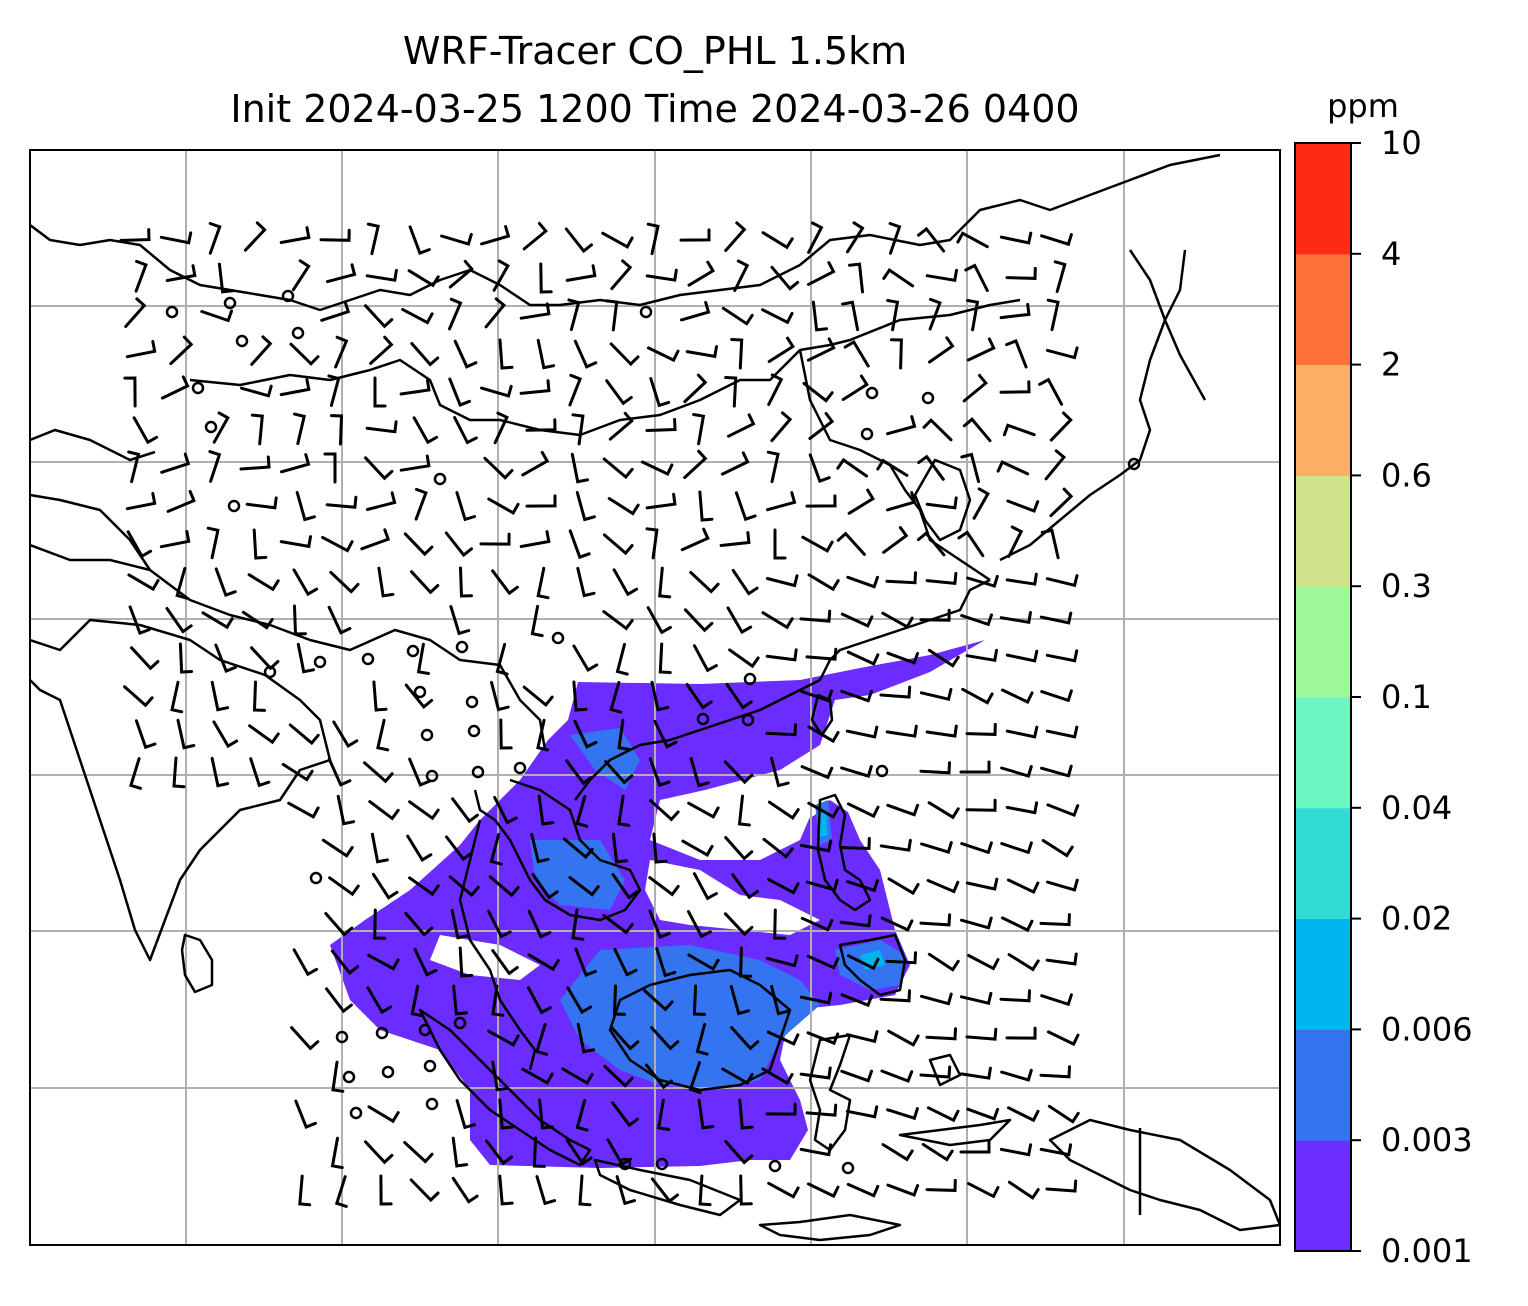 The width and height of the screenshot is (1528, 1306). I want to click on border-central-asia, so click(625, 232).